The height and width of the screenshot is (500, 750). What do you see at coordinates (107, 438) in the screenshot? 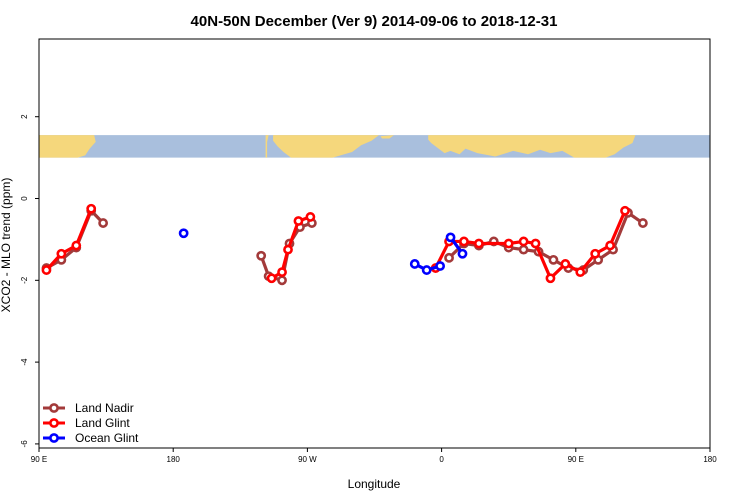
I see `legend-label: Ocean Glint` at bounding box center [107, 438].